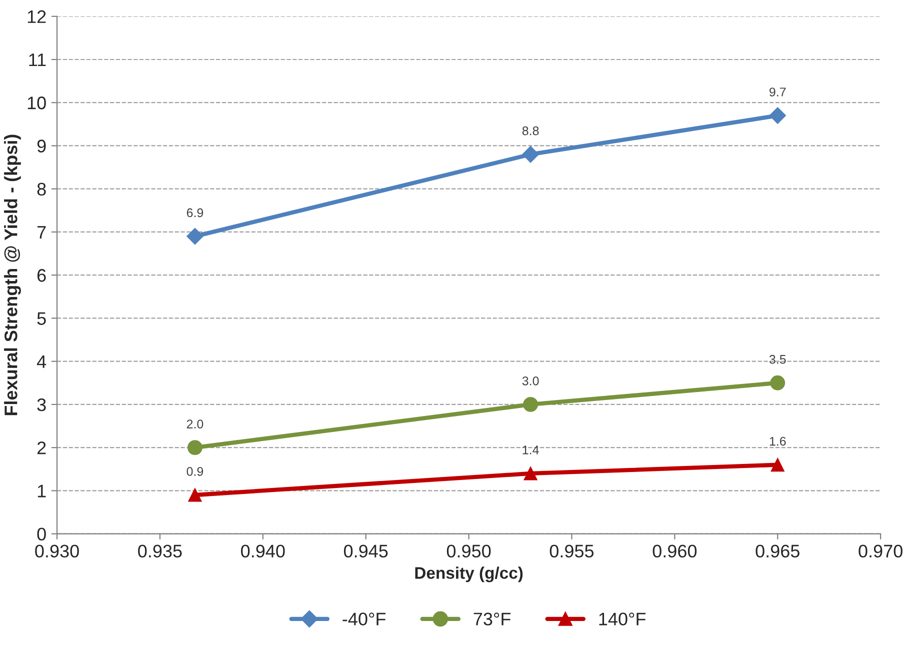  I want to click on x-tick-label: 0.955, so click(572, 551).